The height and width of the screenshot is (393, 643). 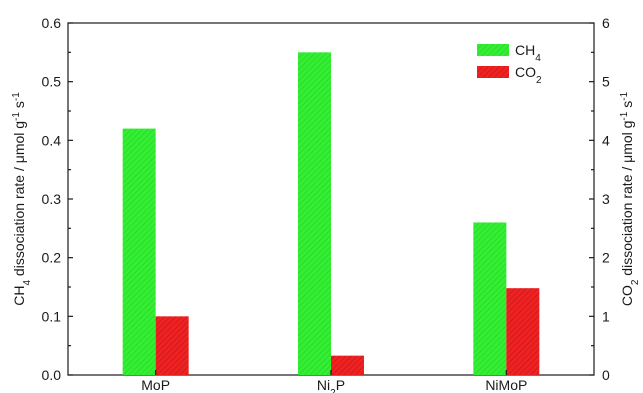 I want to click on right-tick-label: 1, so click(x=606, y=316).